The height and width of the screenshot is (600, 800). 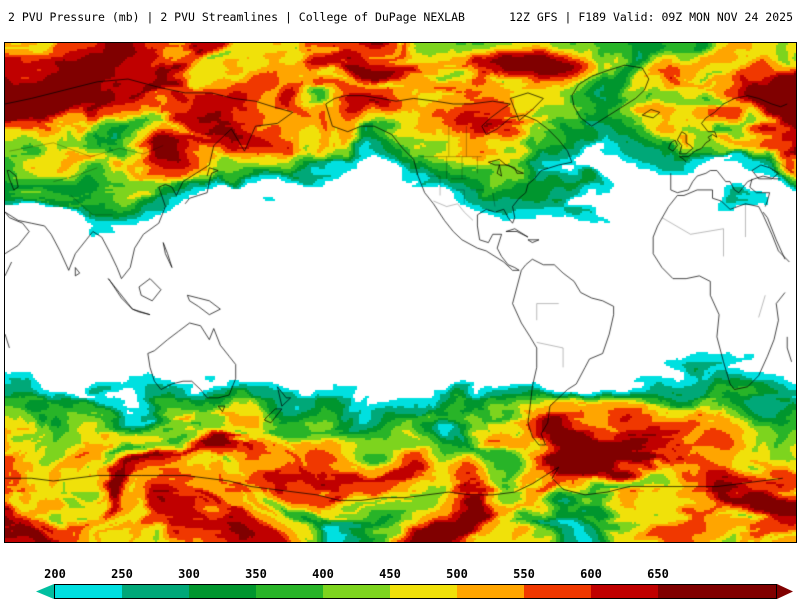 What do you see at coordinates (591, 574) in the screenshot?
I see `colorbar-label: 600` at bounding box center [591, 574].